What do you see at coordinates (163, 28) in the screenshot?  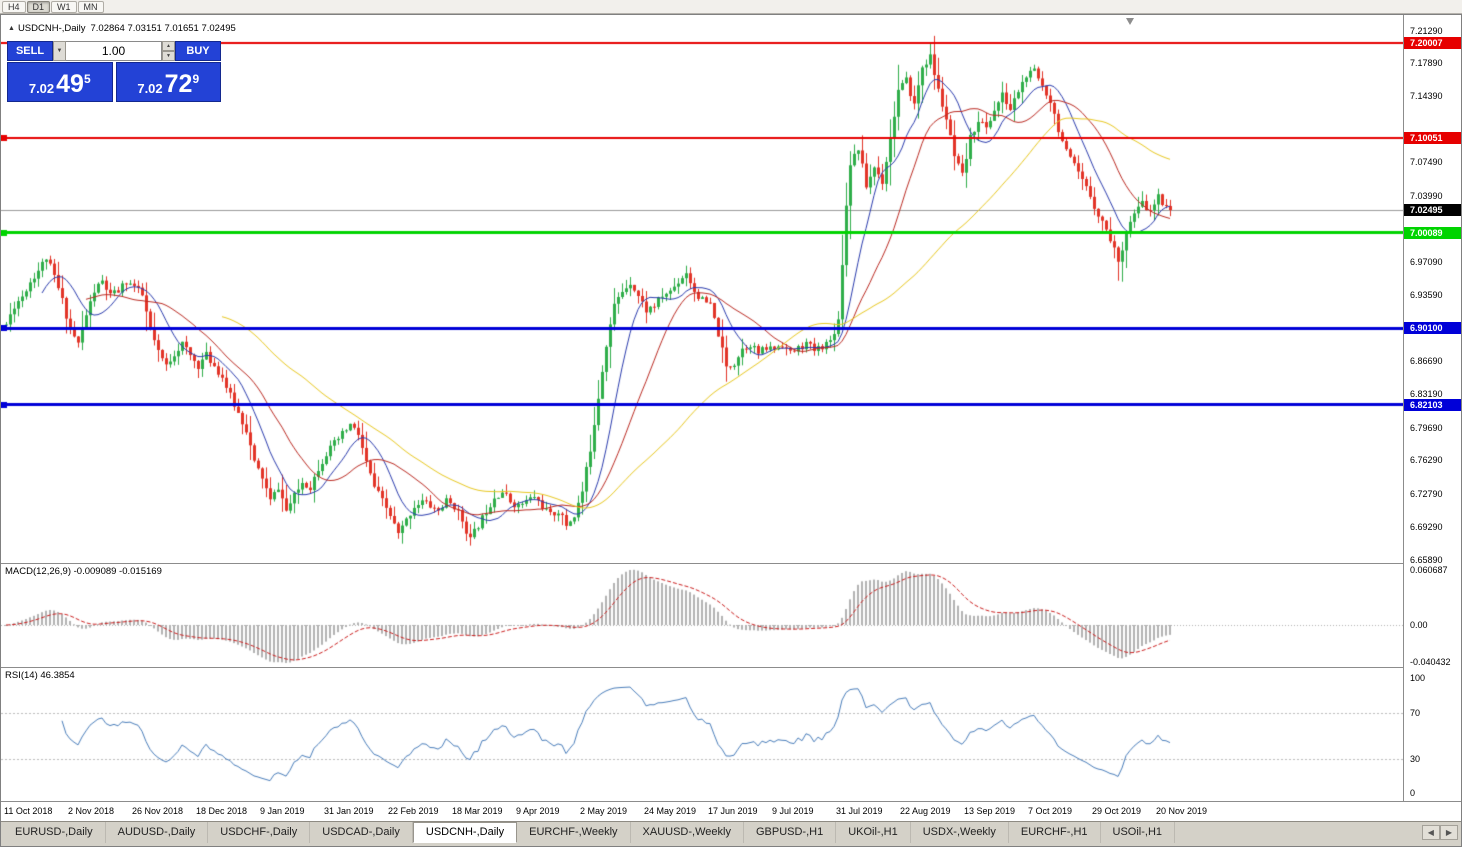 I see `chart-ohlc-values: 7.02864 7.03151 7.01651 7.02495` at bounding box center [163, 28].